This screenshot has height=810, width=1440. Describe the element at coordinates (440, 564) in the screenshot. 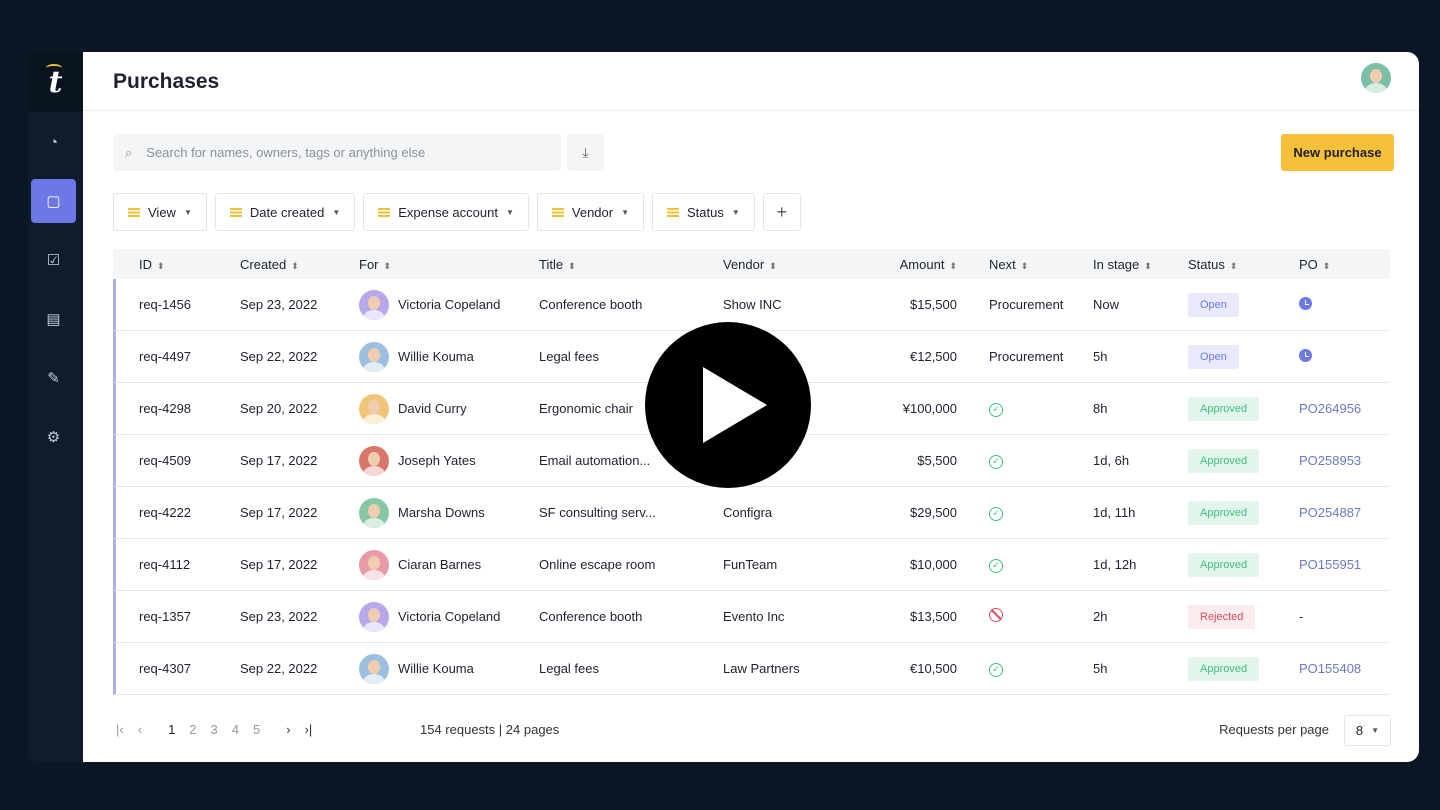

I see `requester-name: Ciaran Barnes` at that location.